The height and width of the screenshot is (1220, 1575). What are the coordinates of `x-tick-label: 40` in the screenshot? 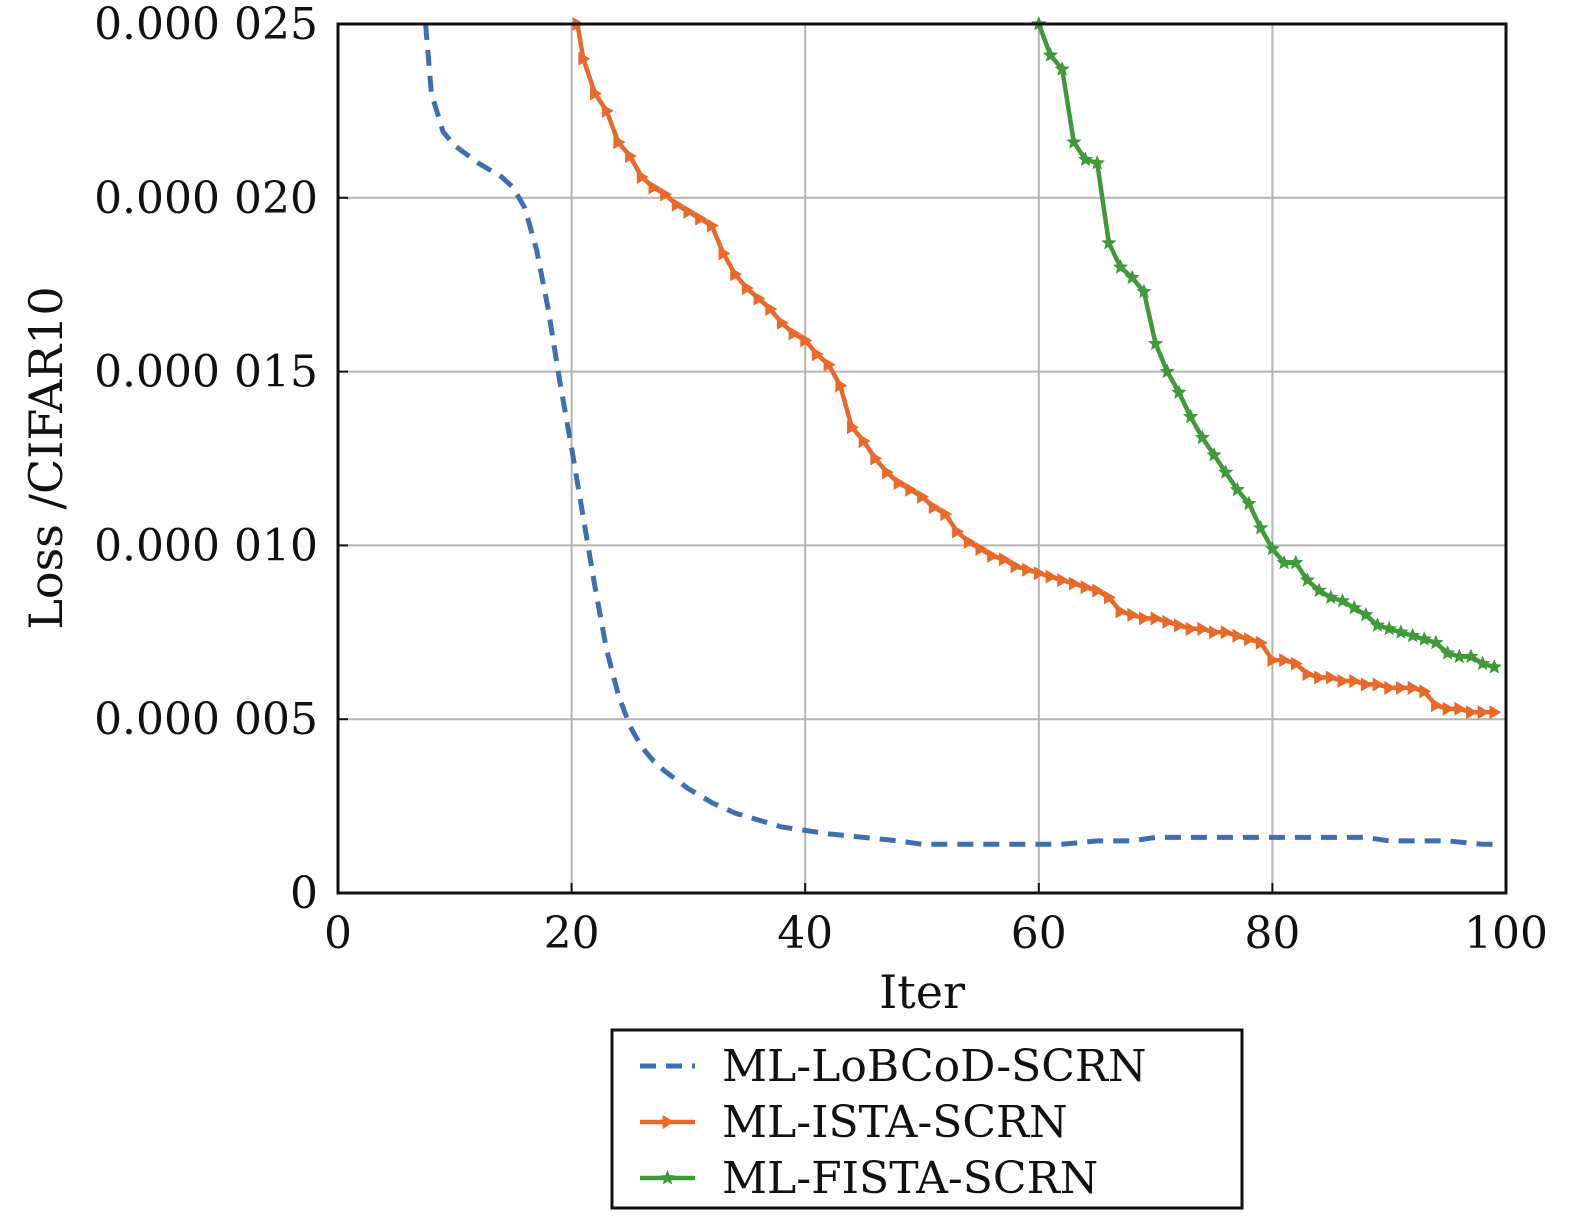 It's located at (805, 933).